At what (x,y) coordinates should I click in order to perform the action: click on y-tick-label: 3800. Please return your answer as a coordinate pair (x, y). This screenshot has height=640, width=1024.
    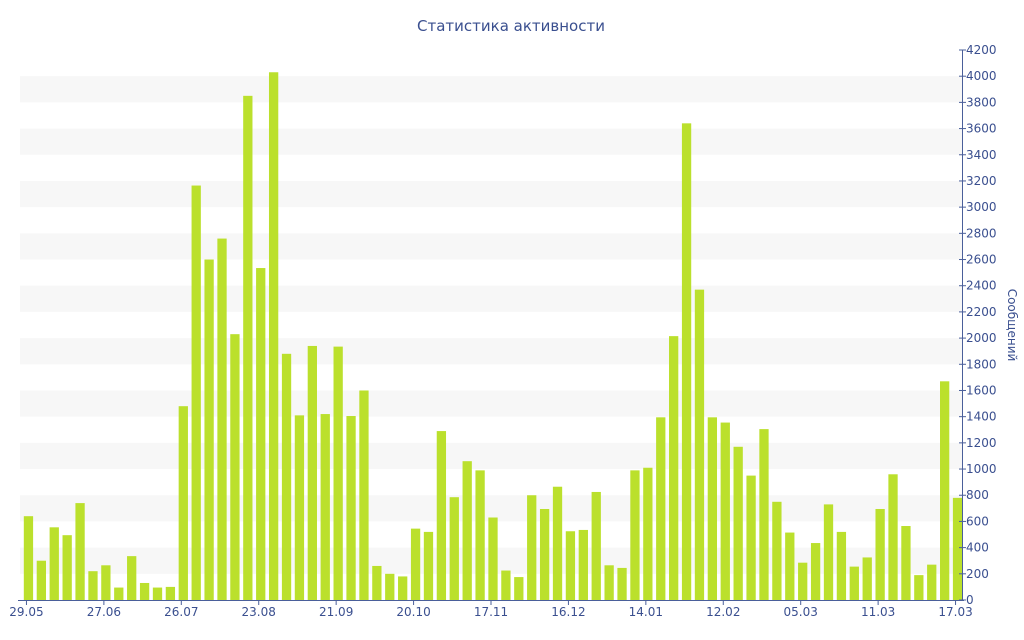
    Looking at the image, I should click on (981, 102).